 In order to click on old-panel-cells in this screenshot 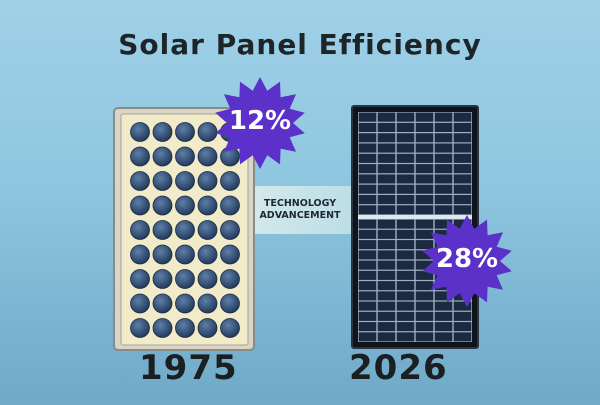, I will do `click(185, 230)`.